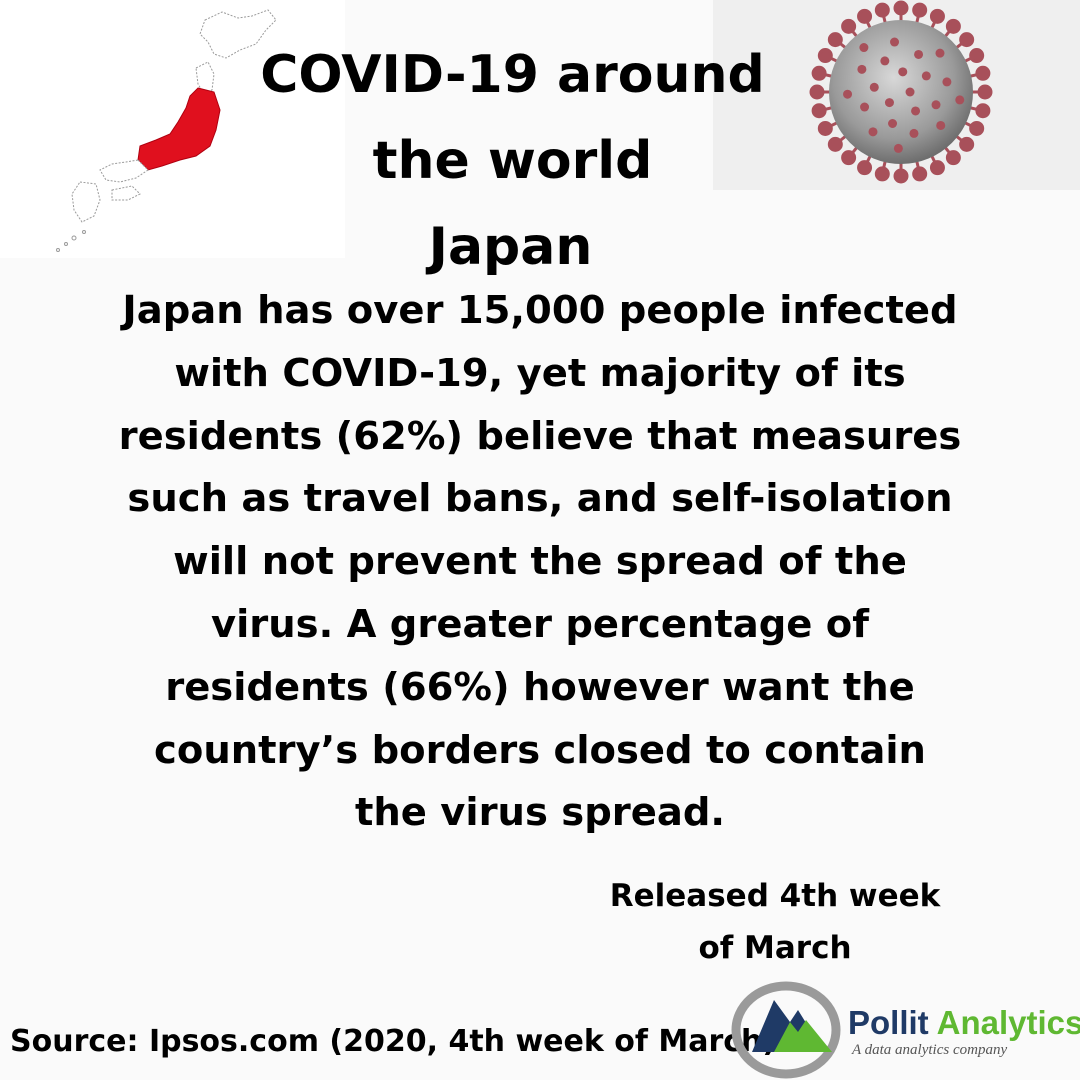  I want to click on logo-name-part1: Pollit, so click(888, 1022).